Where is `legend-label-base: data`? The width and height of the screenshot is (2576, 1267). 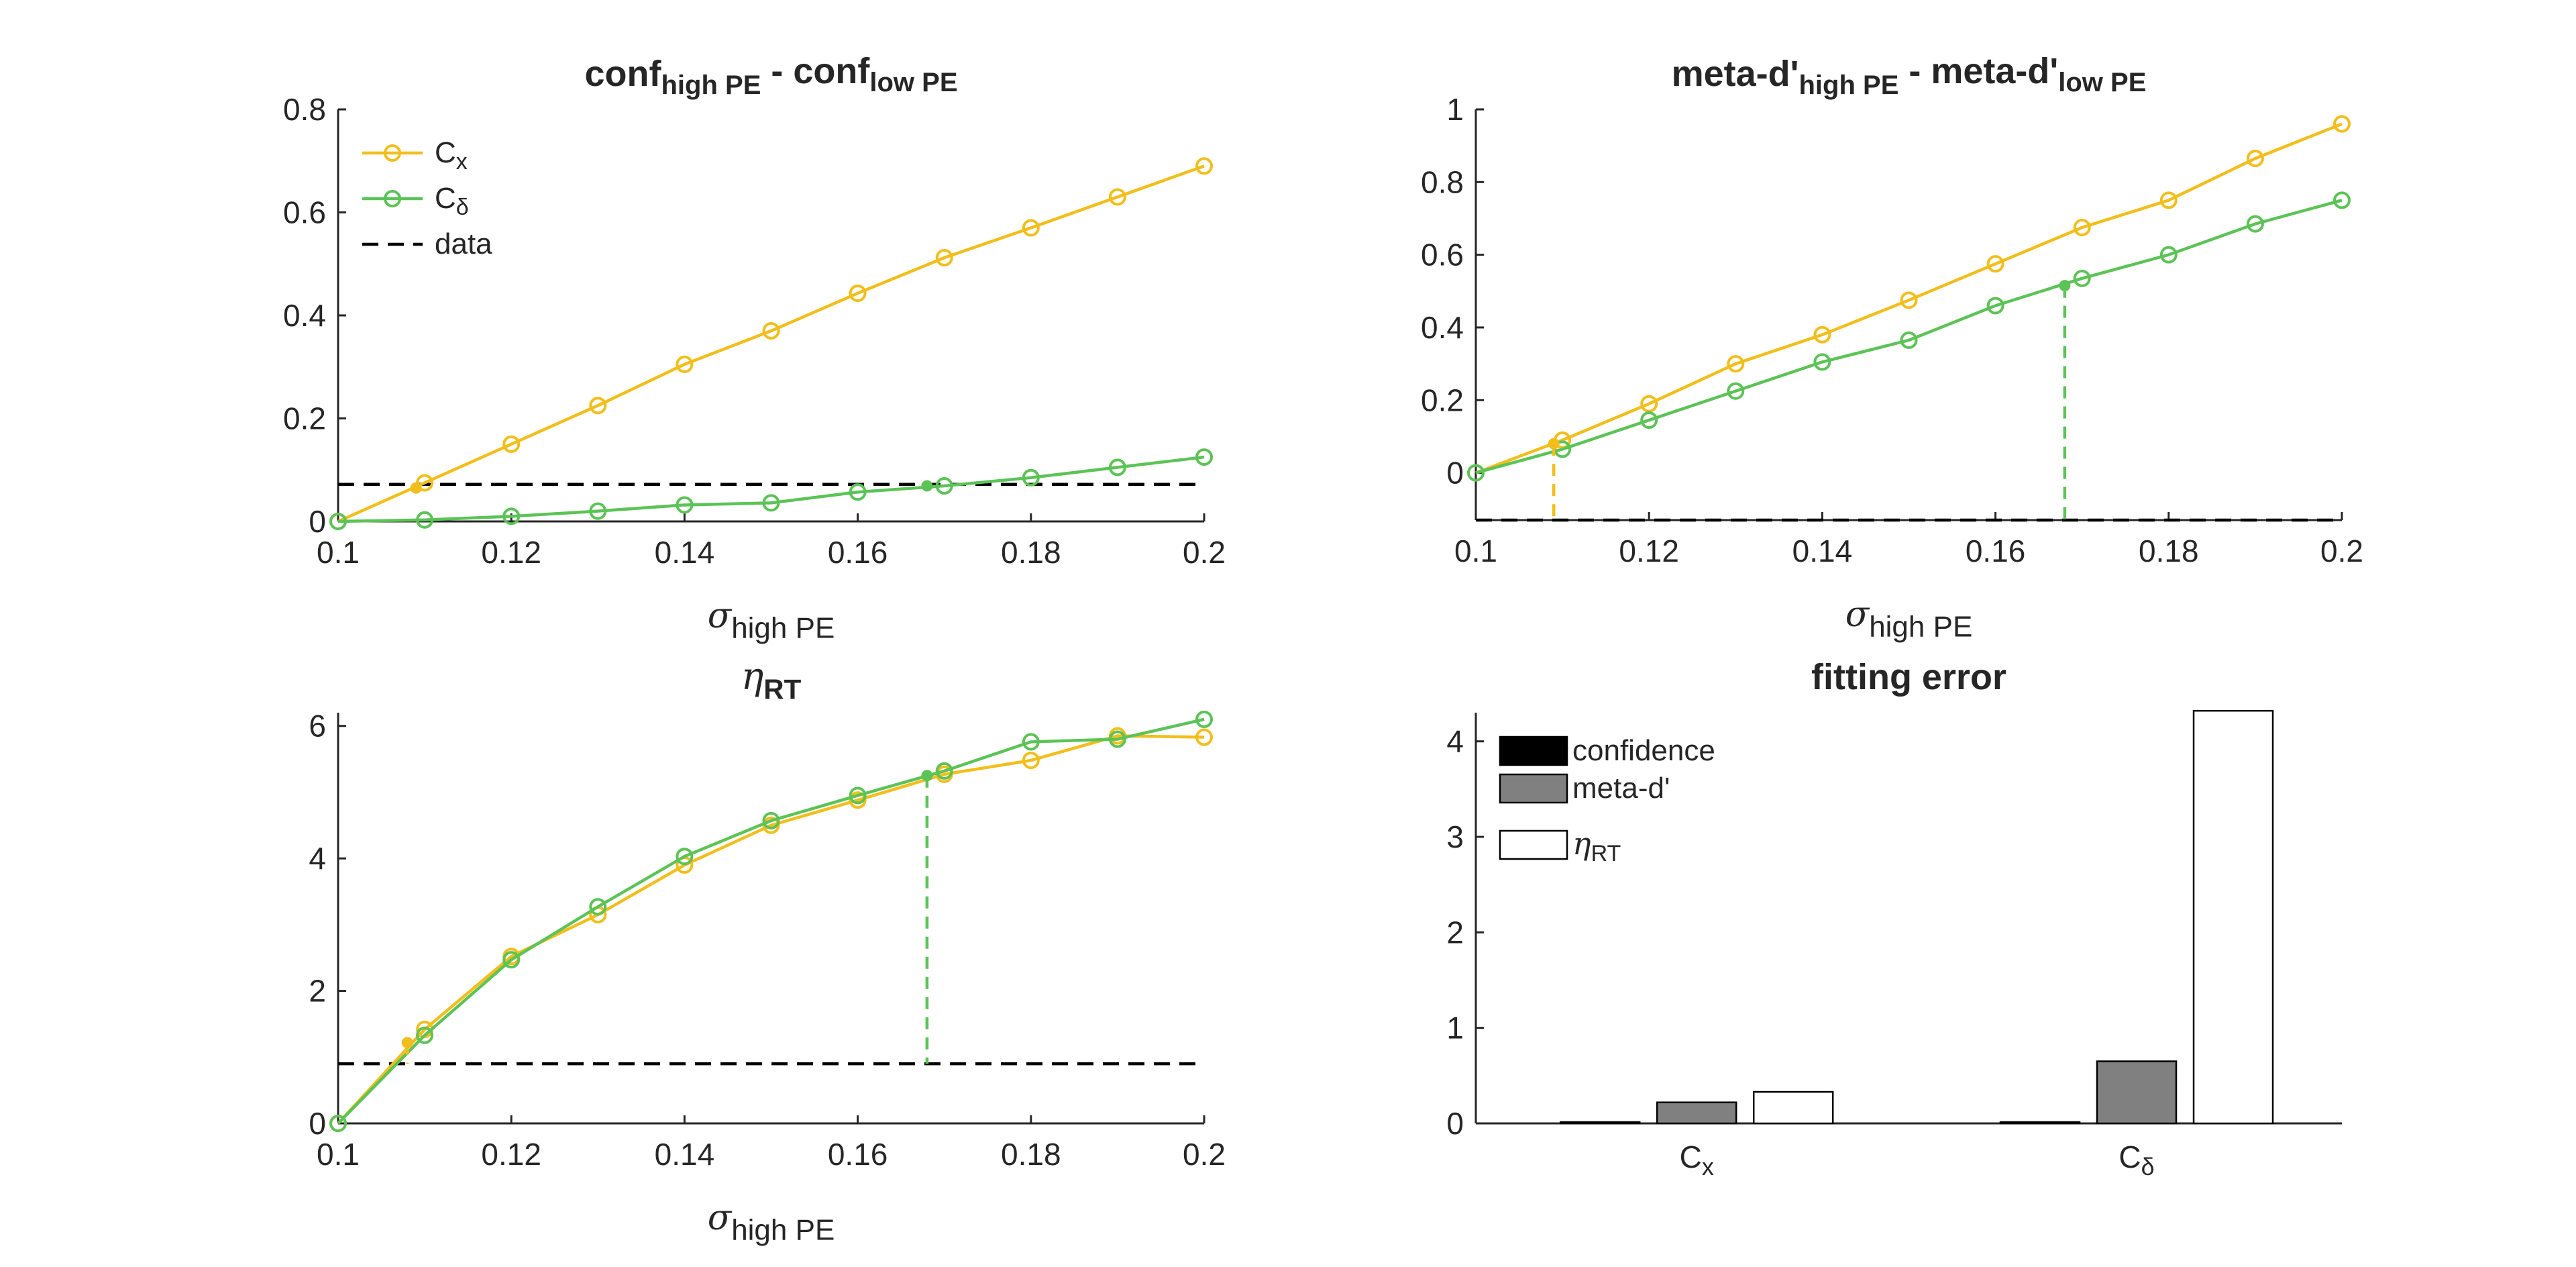
legend-label-base: data is located at coordinates (463, 243).